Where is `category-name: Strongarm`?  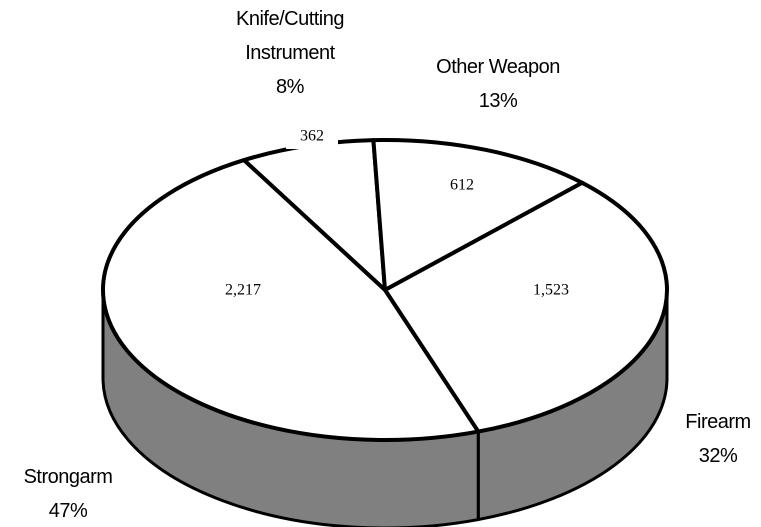
category-name: Strongarm is located at coordinates (68, 477).